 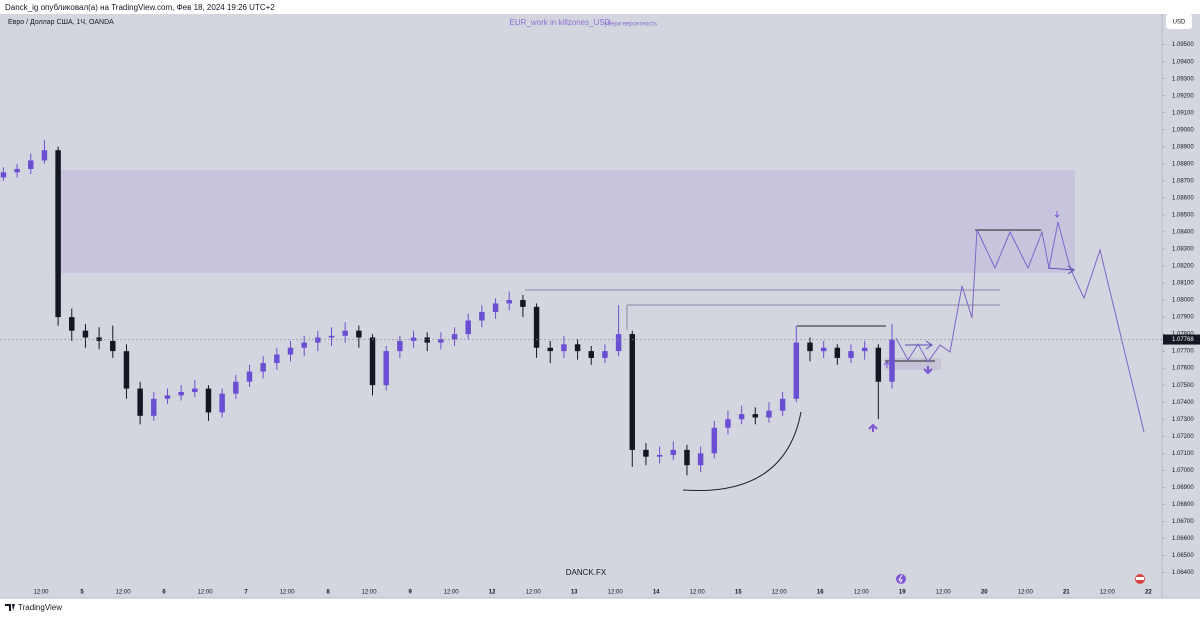 I want to click on y-tick-label: 1.07700, so click(x=1183, y=352).